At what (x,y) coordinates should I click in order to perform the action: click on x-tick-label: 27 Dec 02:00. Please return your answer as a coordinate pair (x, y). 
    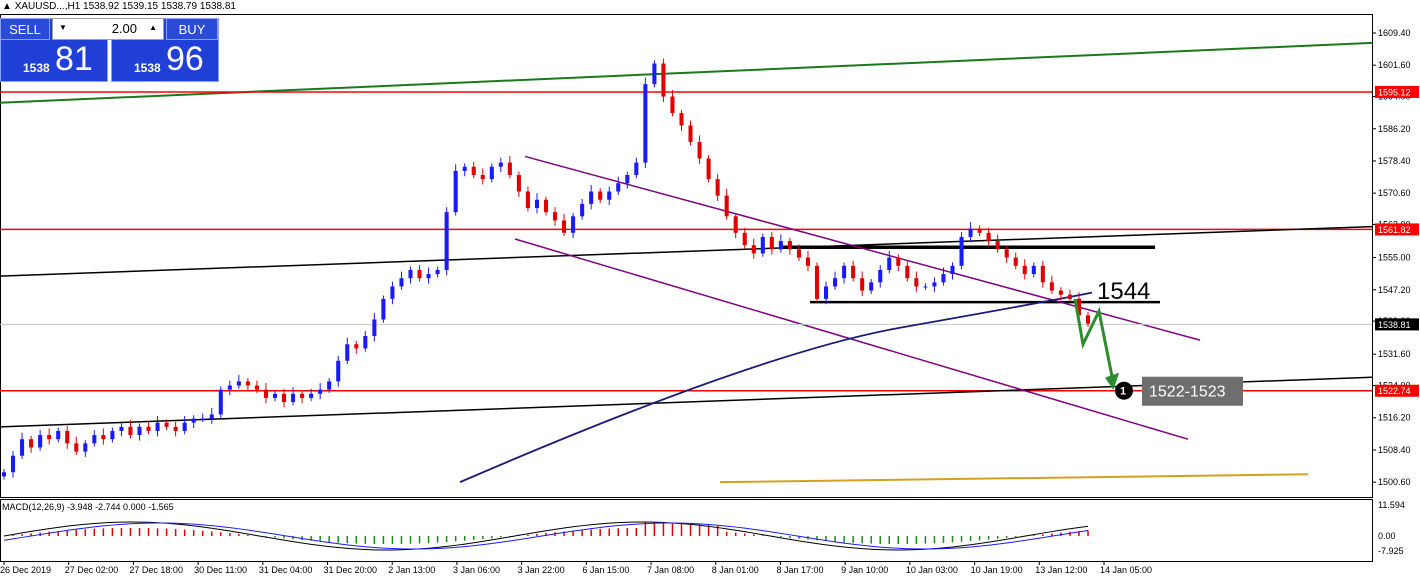
    Looking at the image, I should click on (92, 570).